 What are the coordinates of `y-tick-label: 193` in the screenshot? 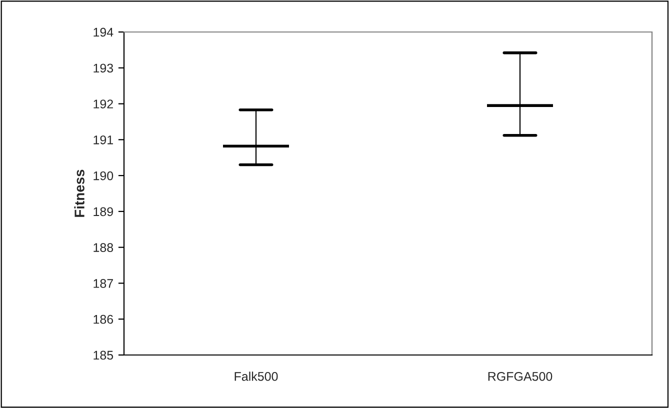 It's located at (104, 68).